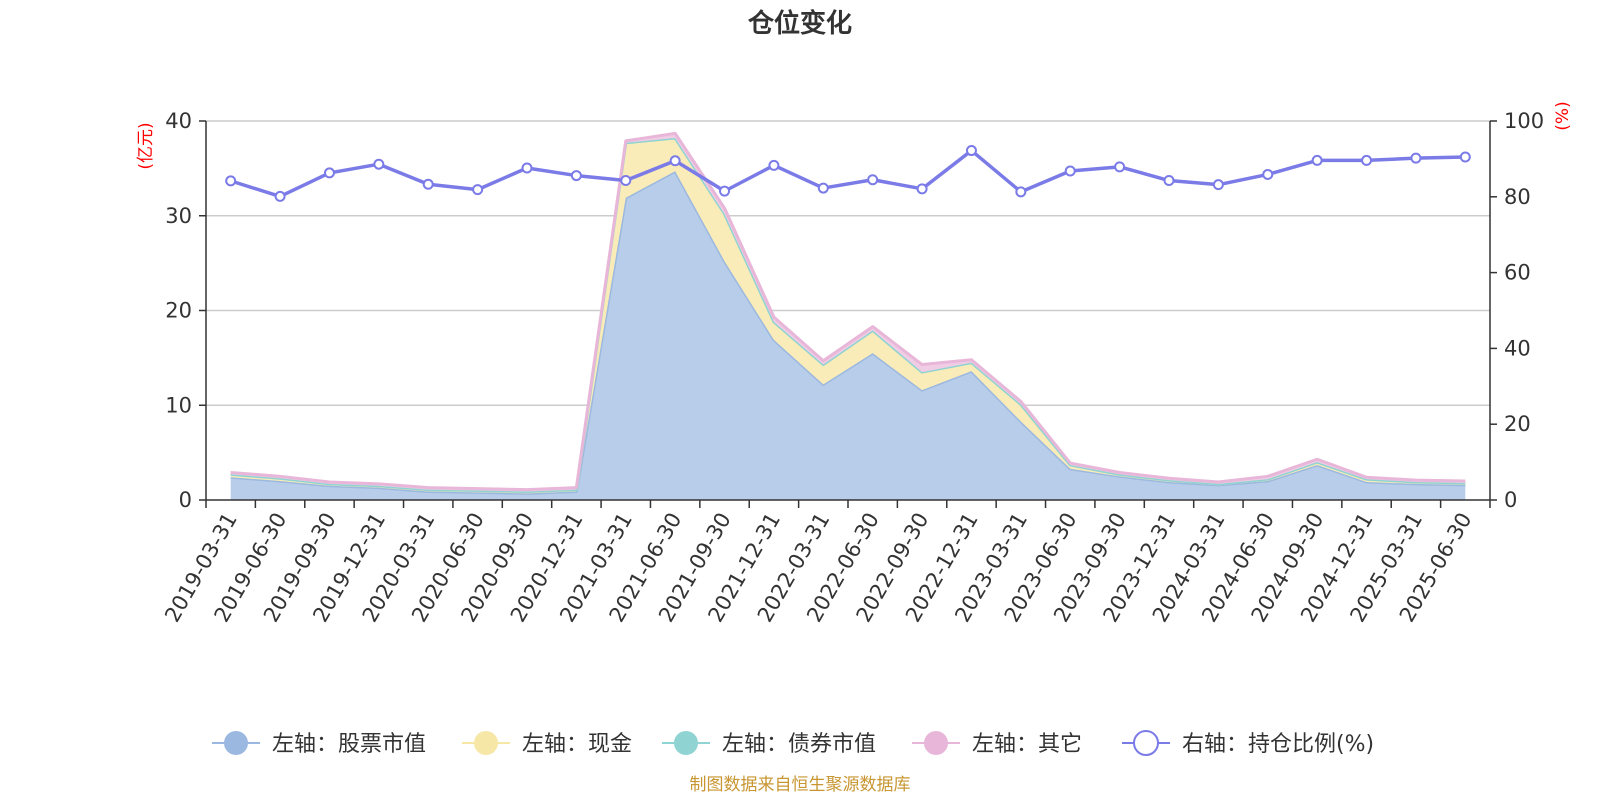 Image resolution: width=1600 pixels, height=800 pixels. I want to click on right-axis-tick-label: 100, so click(1524, 121).